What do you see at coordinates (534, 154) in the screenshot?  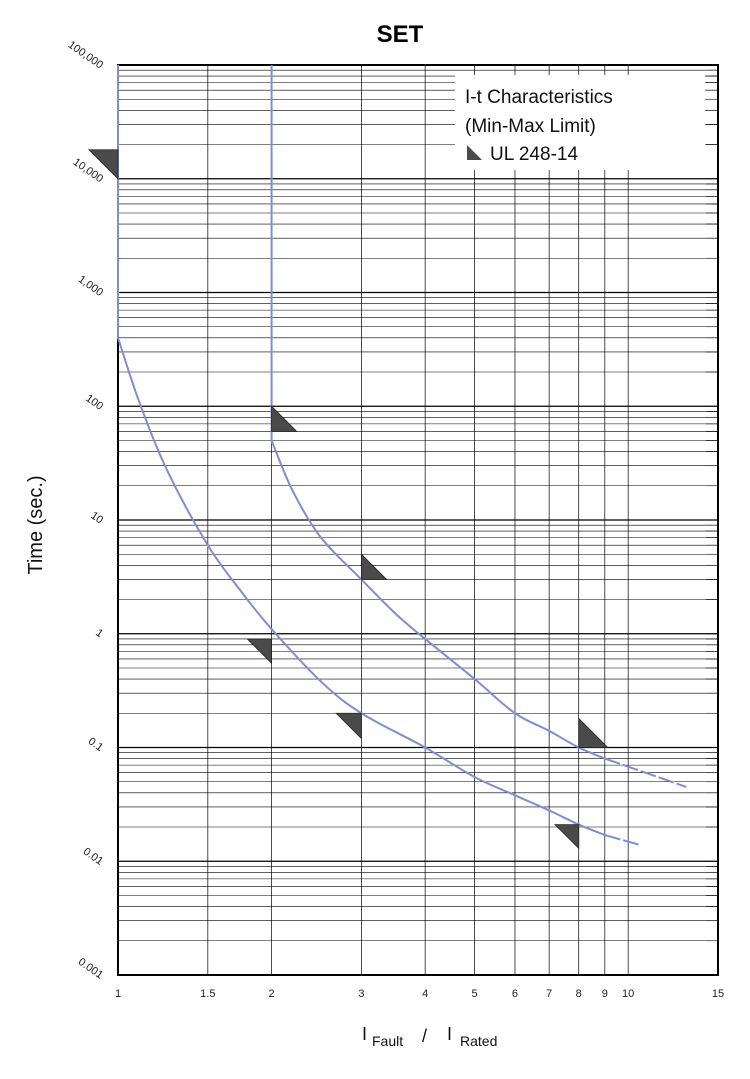 I see `legend-marker-label: UL 248-14` at bounding box center [534, 154].